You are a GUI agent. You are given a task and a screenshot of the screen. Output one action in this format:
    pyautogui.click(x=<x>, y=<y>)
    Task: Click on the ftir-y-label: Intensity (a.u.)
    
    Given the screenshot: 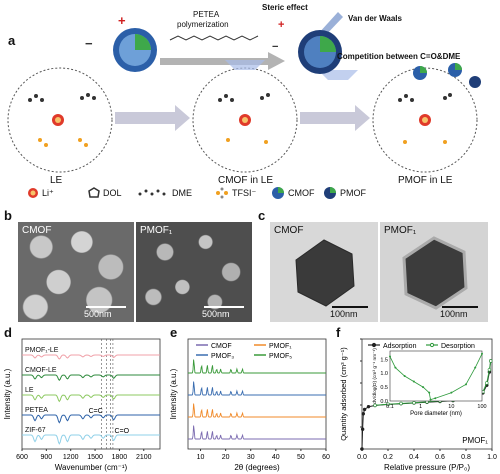 What is the action you would take?
    pyautogui.click(x=7, y=393)
    